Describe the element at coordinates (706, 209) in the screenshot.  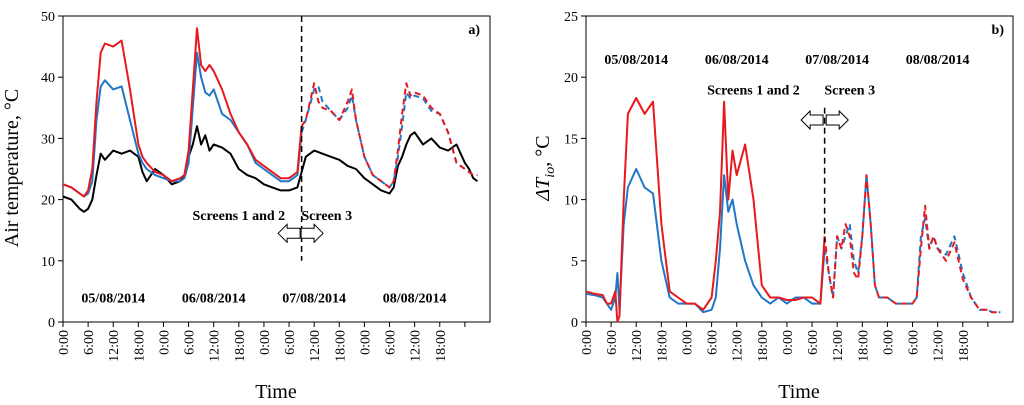
I see `b-series-screens-red-line` at that location.